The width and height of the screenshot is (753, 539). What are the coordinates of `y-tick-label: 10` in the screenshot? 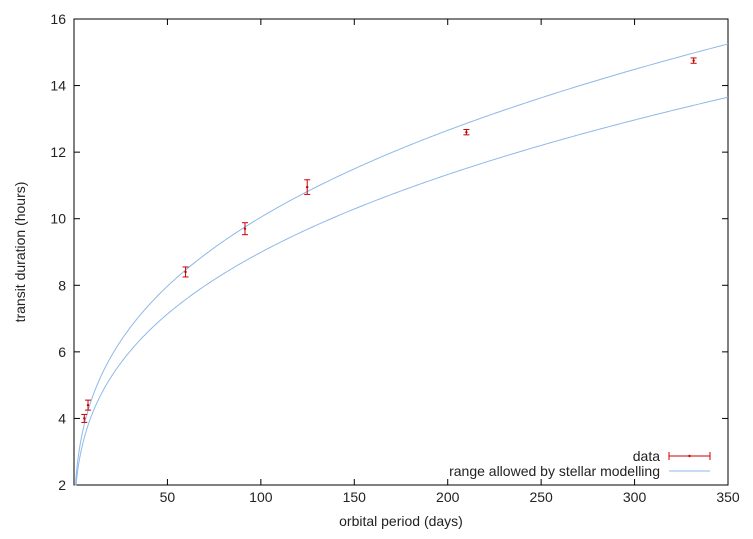 It's located at (58, 219).